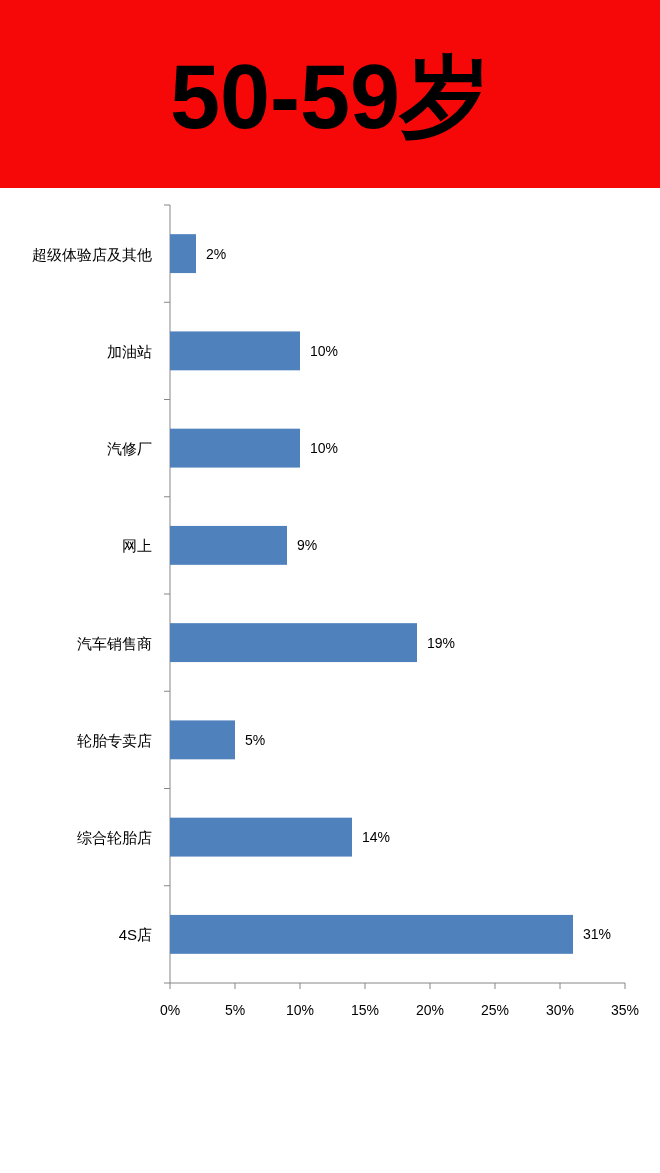  What do you see at coordinates (235, 1010) in the screenshot?
I see `x-tick-label: 5%` at bounding box center [235, 1010].